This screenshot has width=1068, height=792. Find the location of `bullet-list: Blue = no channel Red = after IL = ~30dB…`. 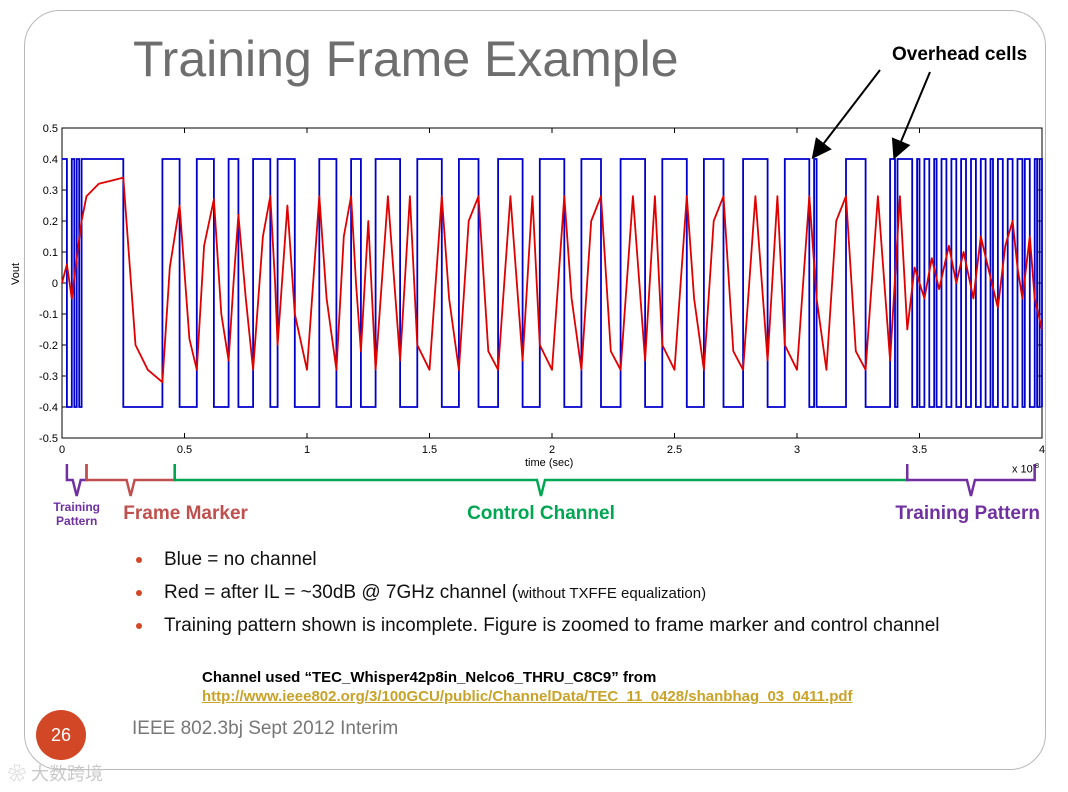

bullet-list: Blue = no channel Red = after IL = ~30dB… is located at coordinates (537, 595).